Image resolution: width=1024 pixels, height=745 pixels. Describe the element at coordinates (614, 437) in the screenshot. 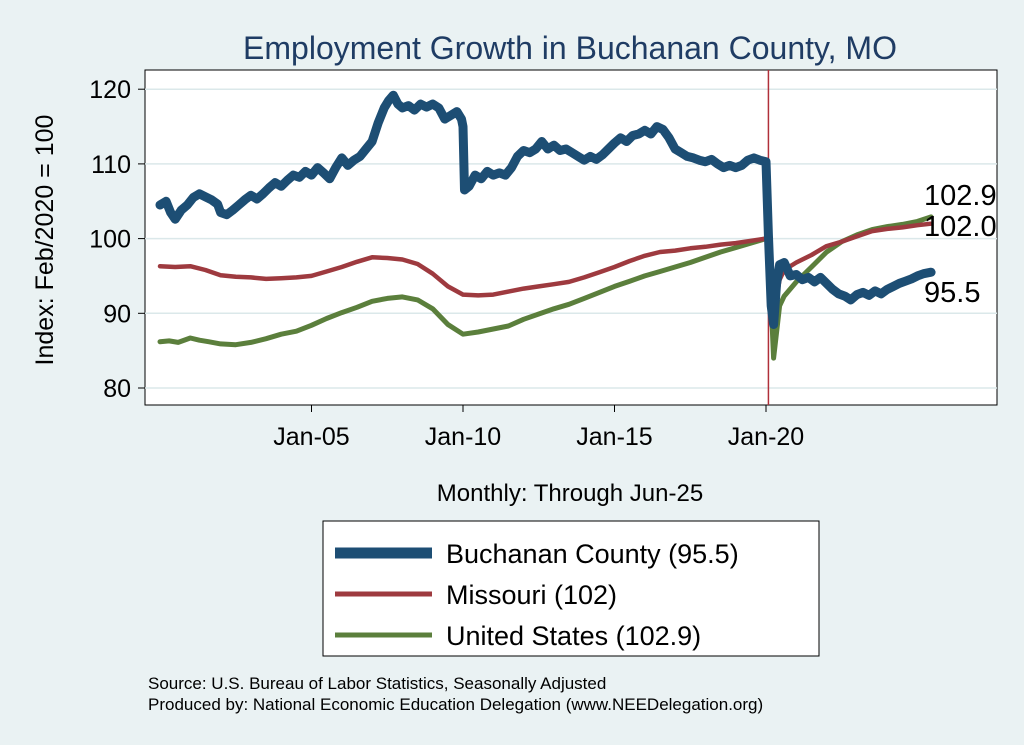

I see `x-tick-label-Jan-15: Jan-15` at that location.